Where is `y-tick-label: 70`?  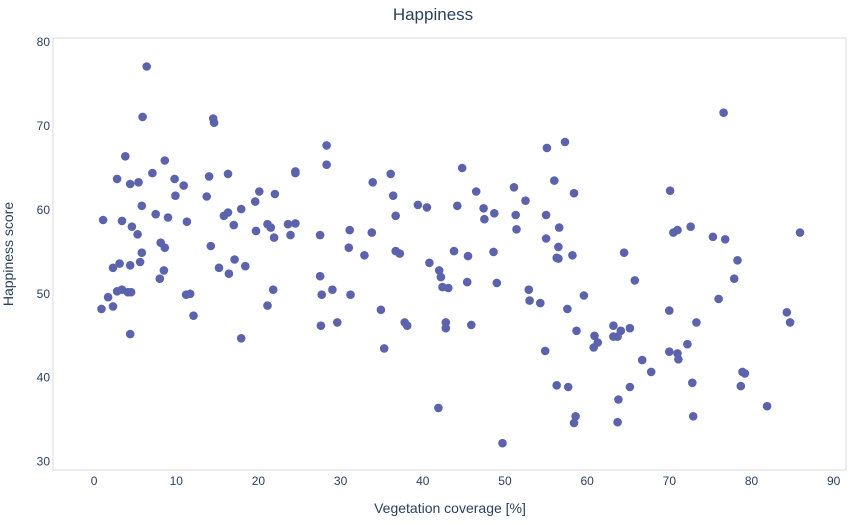
y-tick-label: 70 is located at coordinates (44, 126).